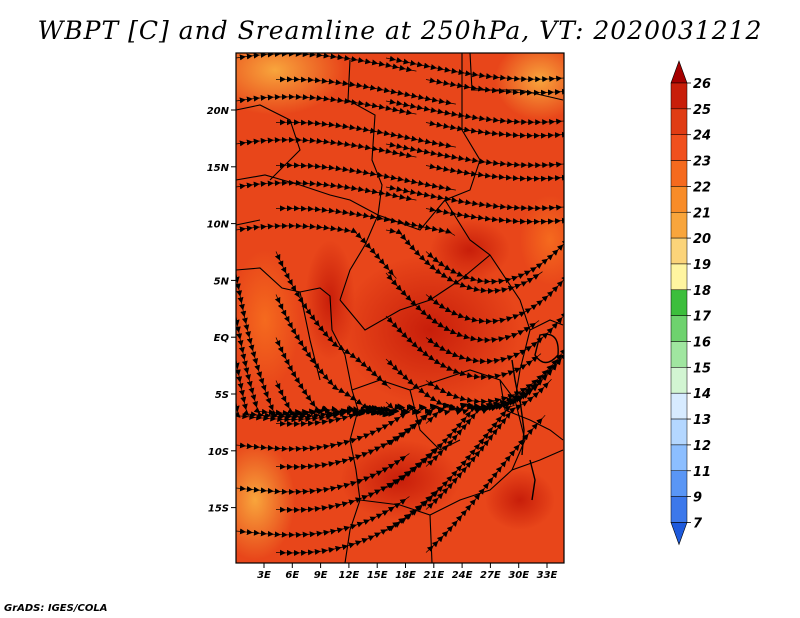  What do you see at coordinates (547, 575) in the screenshot?
I see `lon-tick-label: 33E` at bounding box center [547, 575].